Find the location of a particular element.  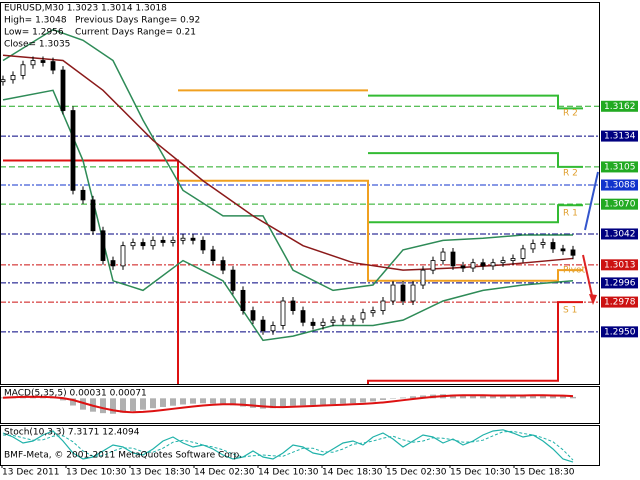

x-tick-label: 14 Dec 18:30 is located at coordinates (352, 473).